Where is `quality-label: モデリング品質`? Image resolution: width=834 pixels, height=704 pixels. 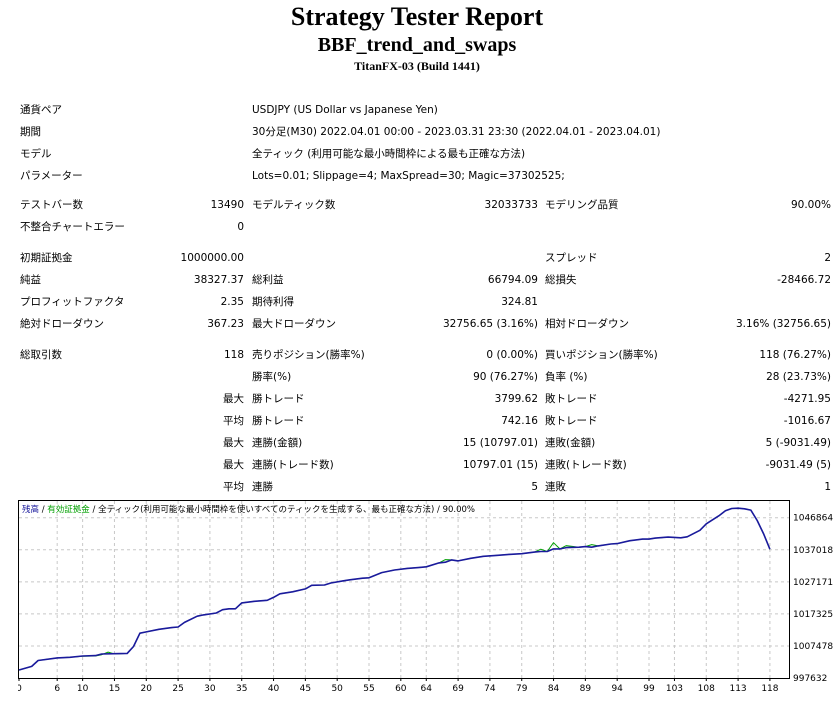
quality-label: モデリング品質 is located at coordinates (582, 205).